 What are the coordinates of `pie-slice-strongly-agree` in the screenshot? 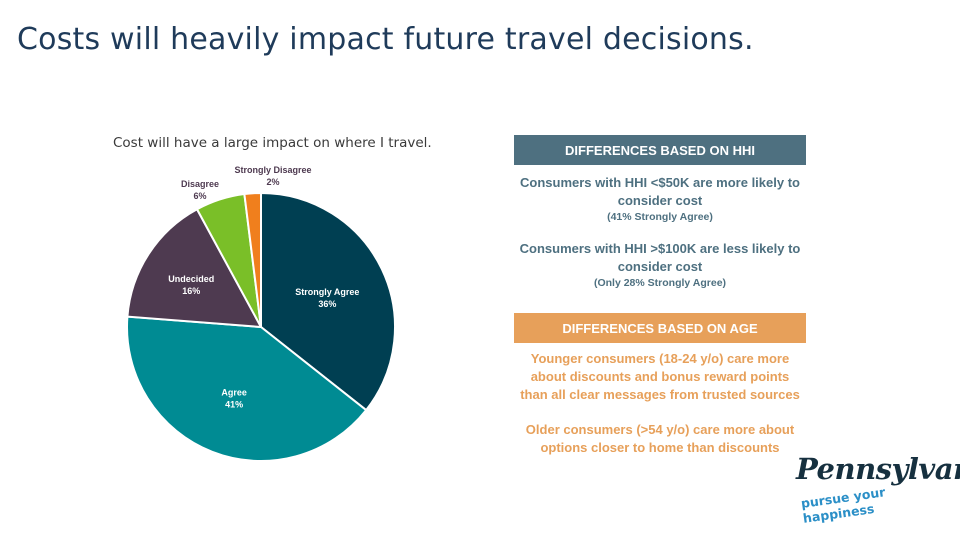 It's located at (328, 301).